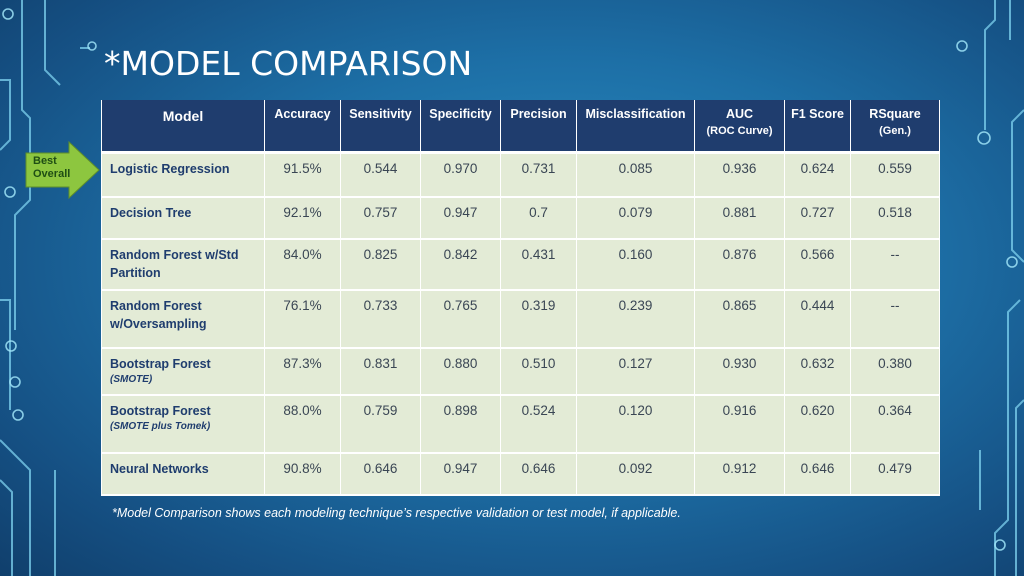  I want to click on cell-model: Bootstrap Forest (SMOTE plus Tomek), so click(183, 424).